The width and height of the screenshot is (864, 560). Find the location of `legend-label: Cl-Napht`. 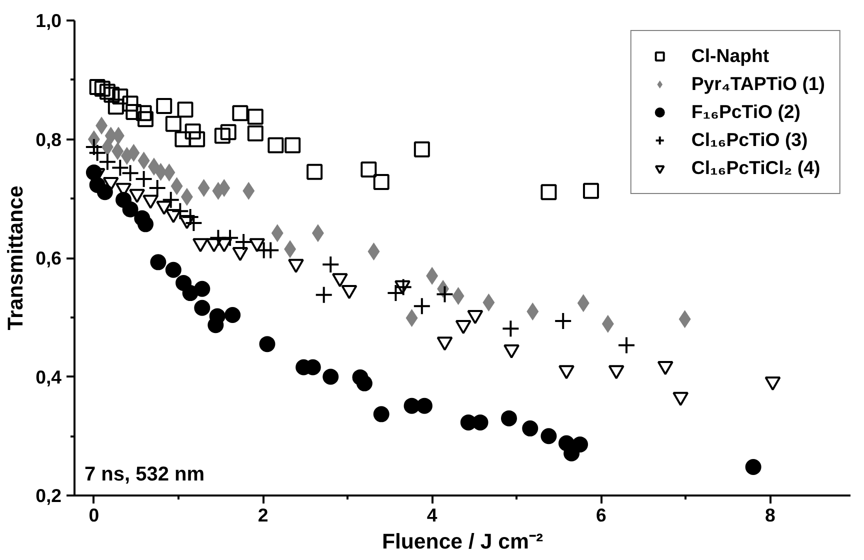

legend-label: Cl-Napht is located at coordinates (730, 56).